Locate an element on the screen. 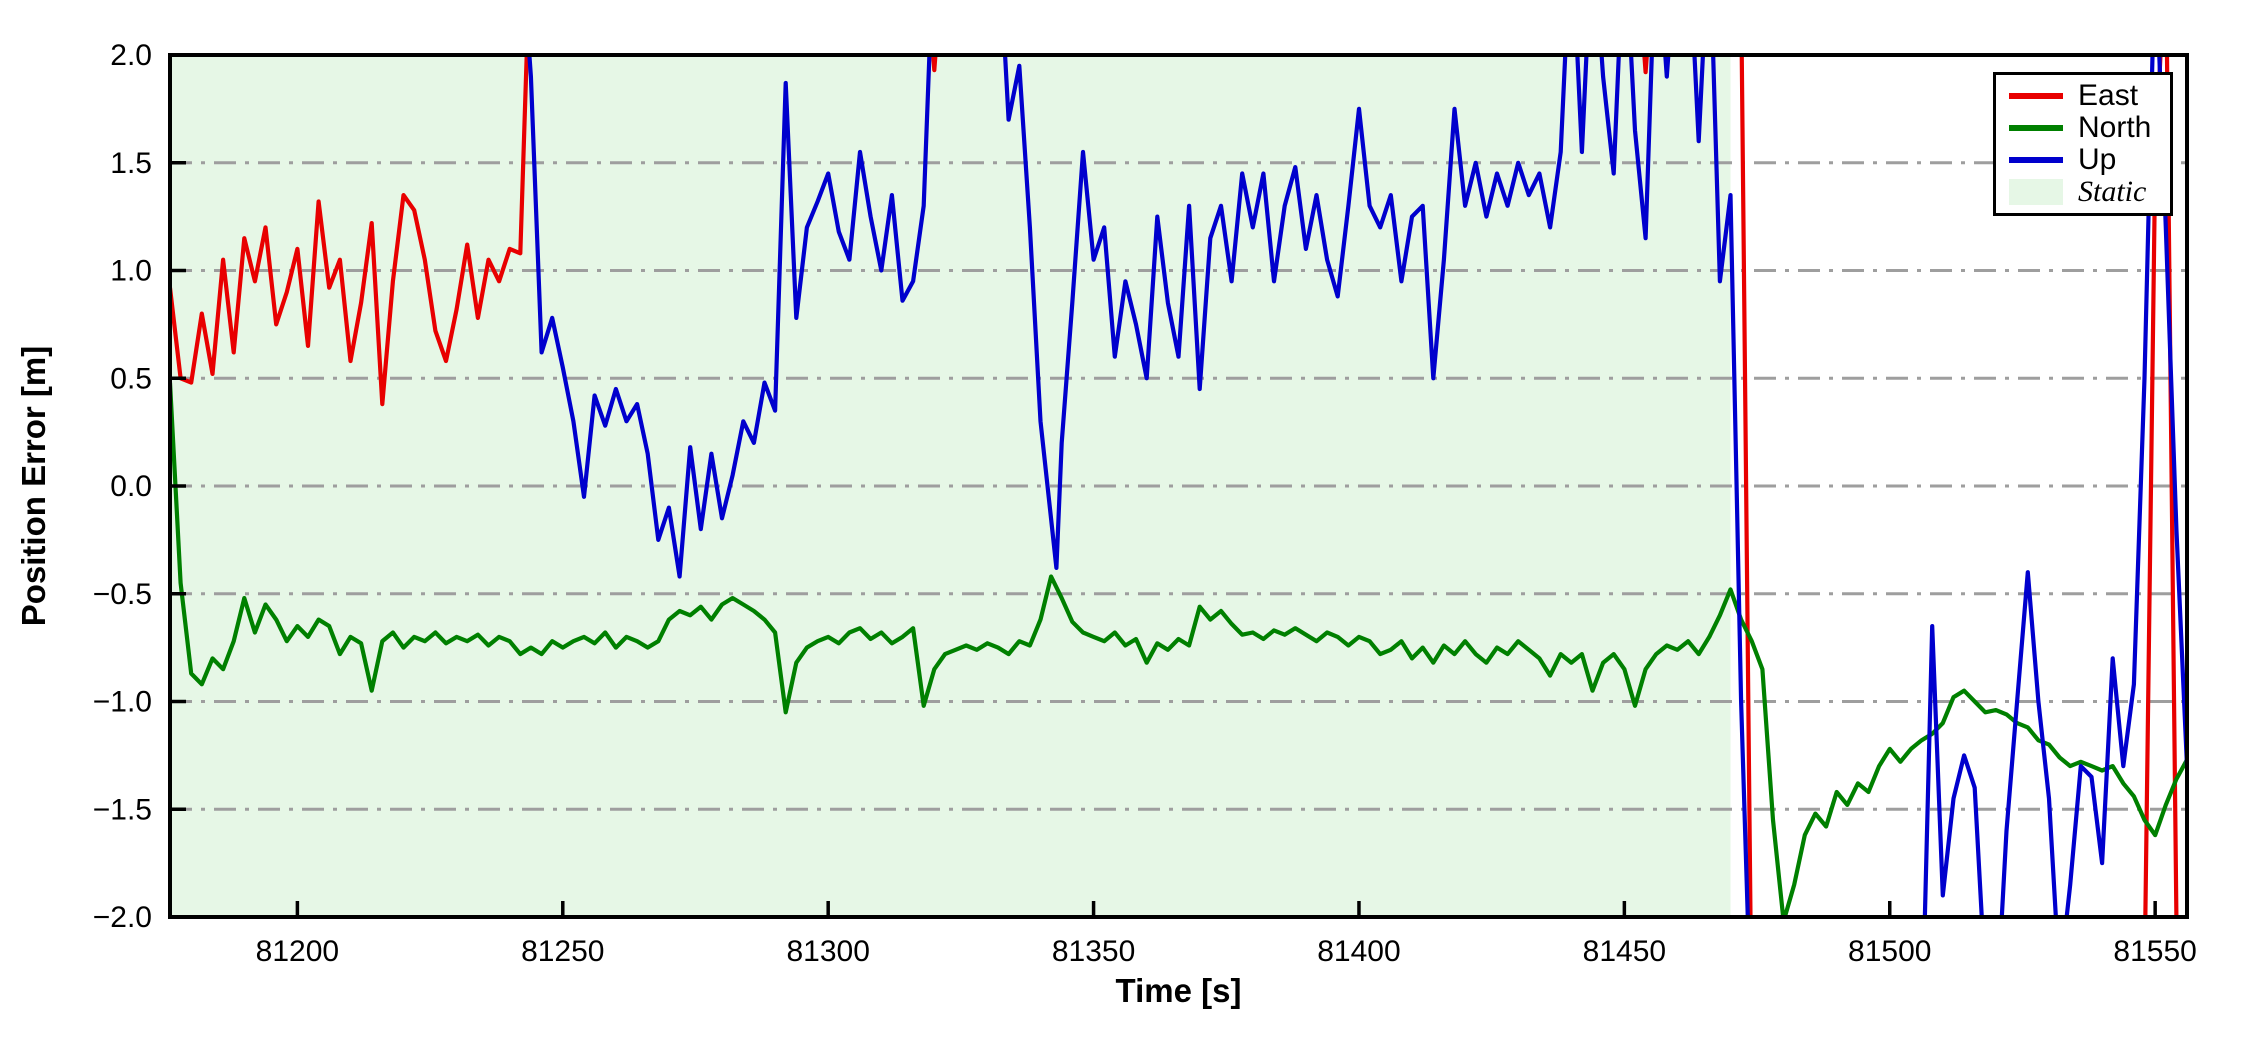  x-tick-label: 81500 is located at coordinates (1889, 951).